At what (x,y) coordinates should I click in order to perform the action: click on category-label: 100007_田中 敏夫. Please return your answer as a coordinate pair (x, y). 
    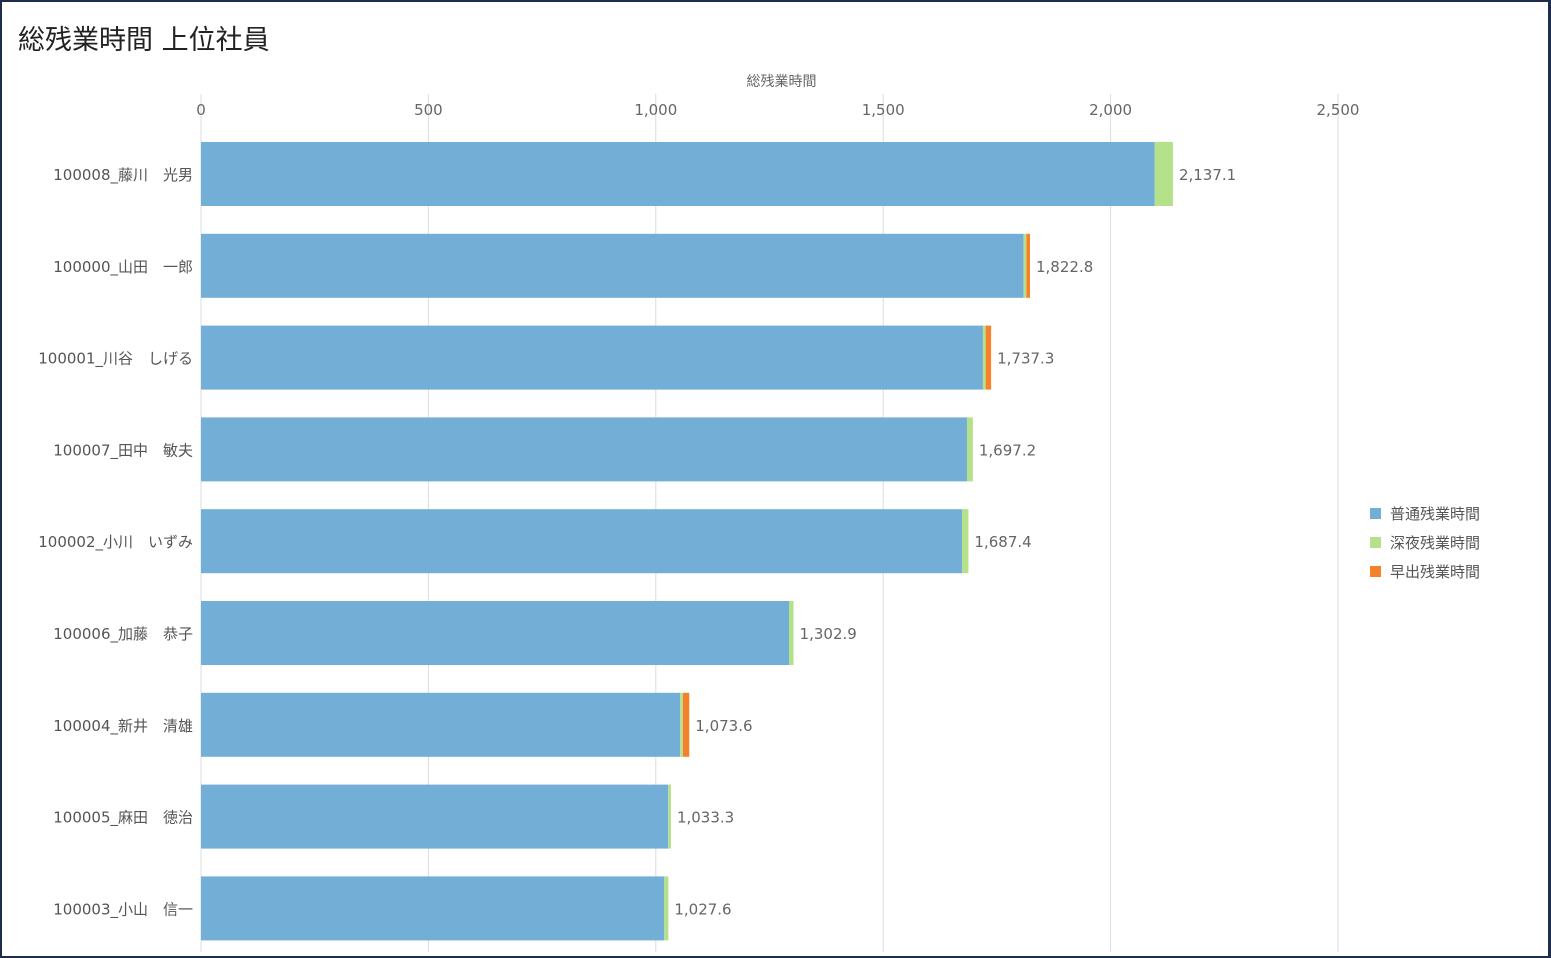
    Looking at the image, I should click on (123, 450).